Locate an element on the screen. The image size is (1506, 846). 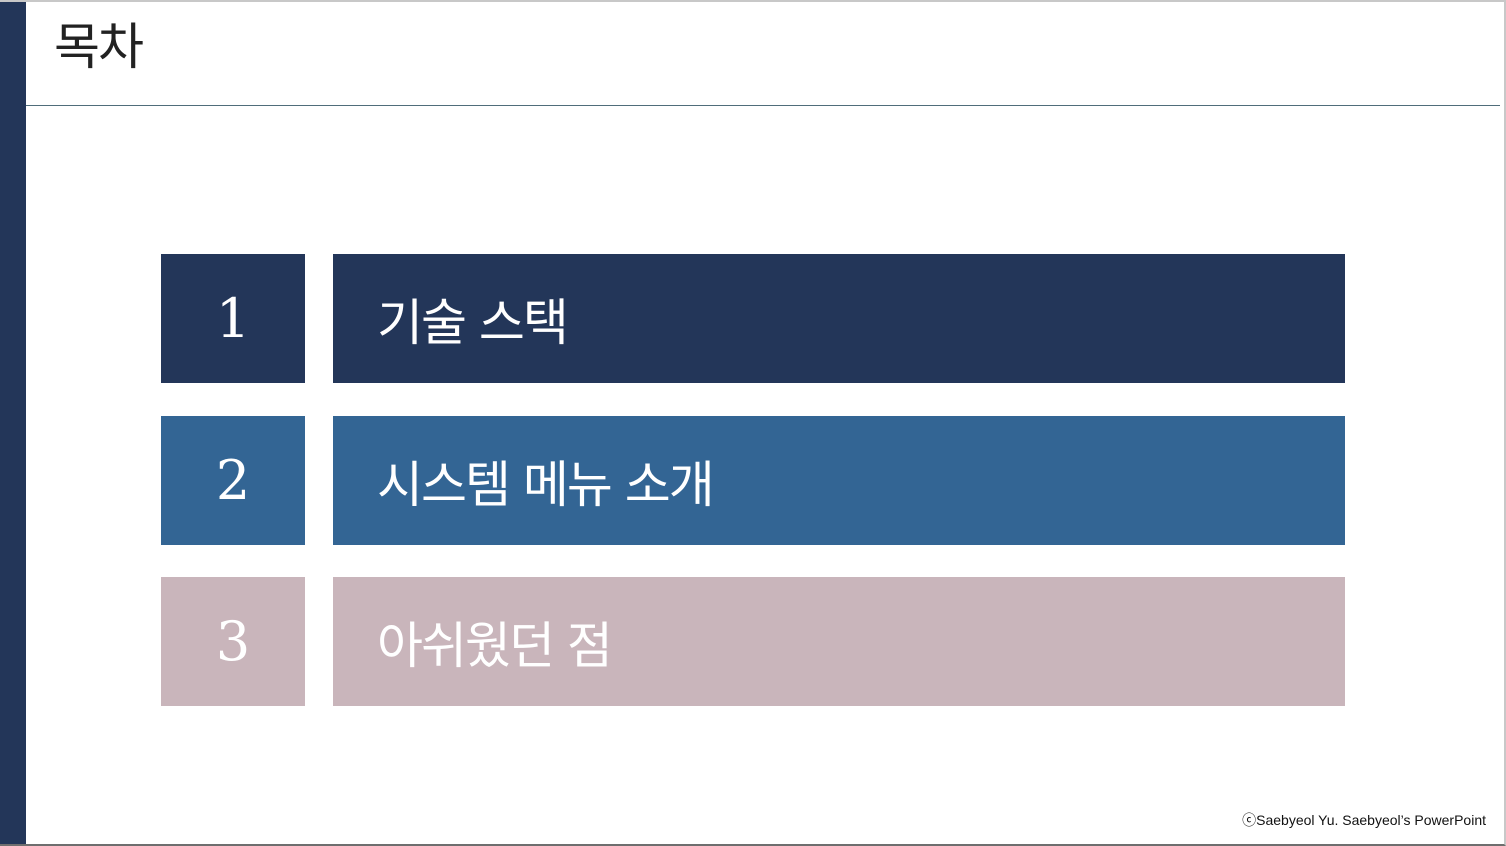
toc-item-3: 3 아쉬웠던 점 is located at coordinates (753, 641).